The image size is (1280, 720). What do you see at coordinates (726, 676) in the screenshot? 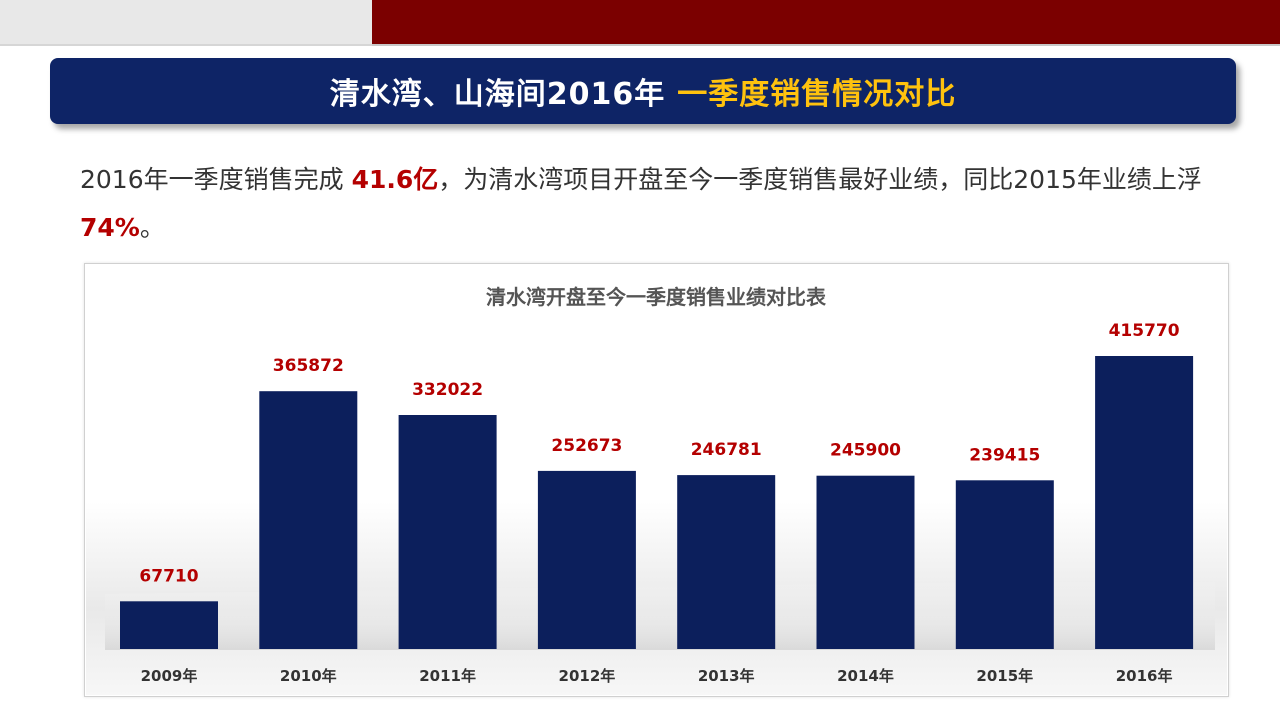
I see `x-tick-label-4: 2013年` at bounding box center [726, 676].